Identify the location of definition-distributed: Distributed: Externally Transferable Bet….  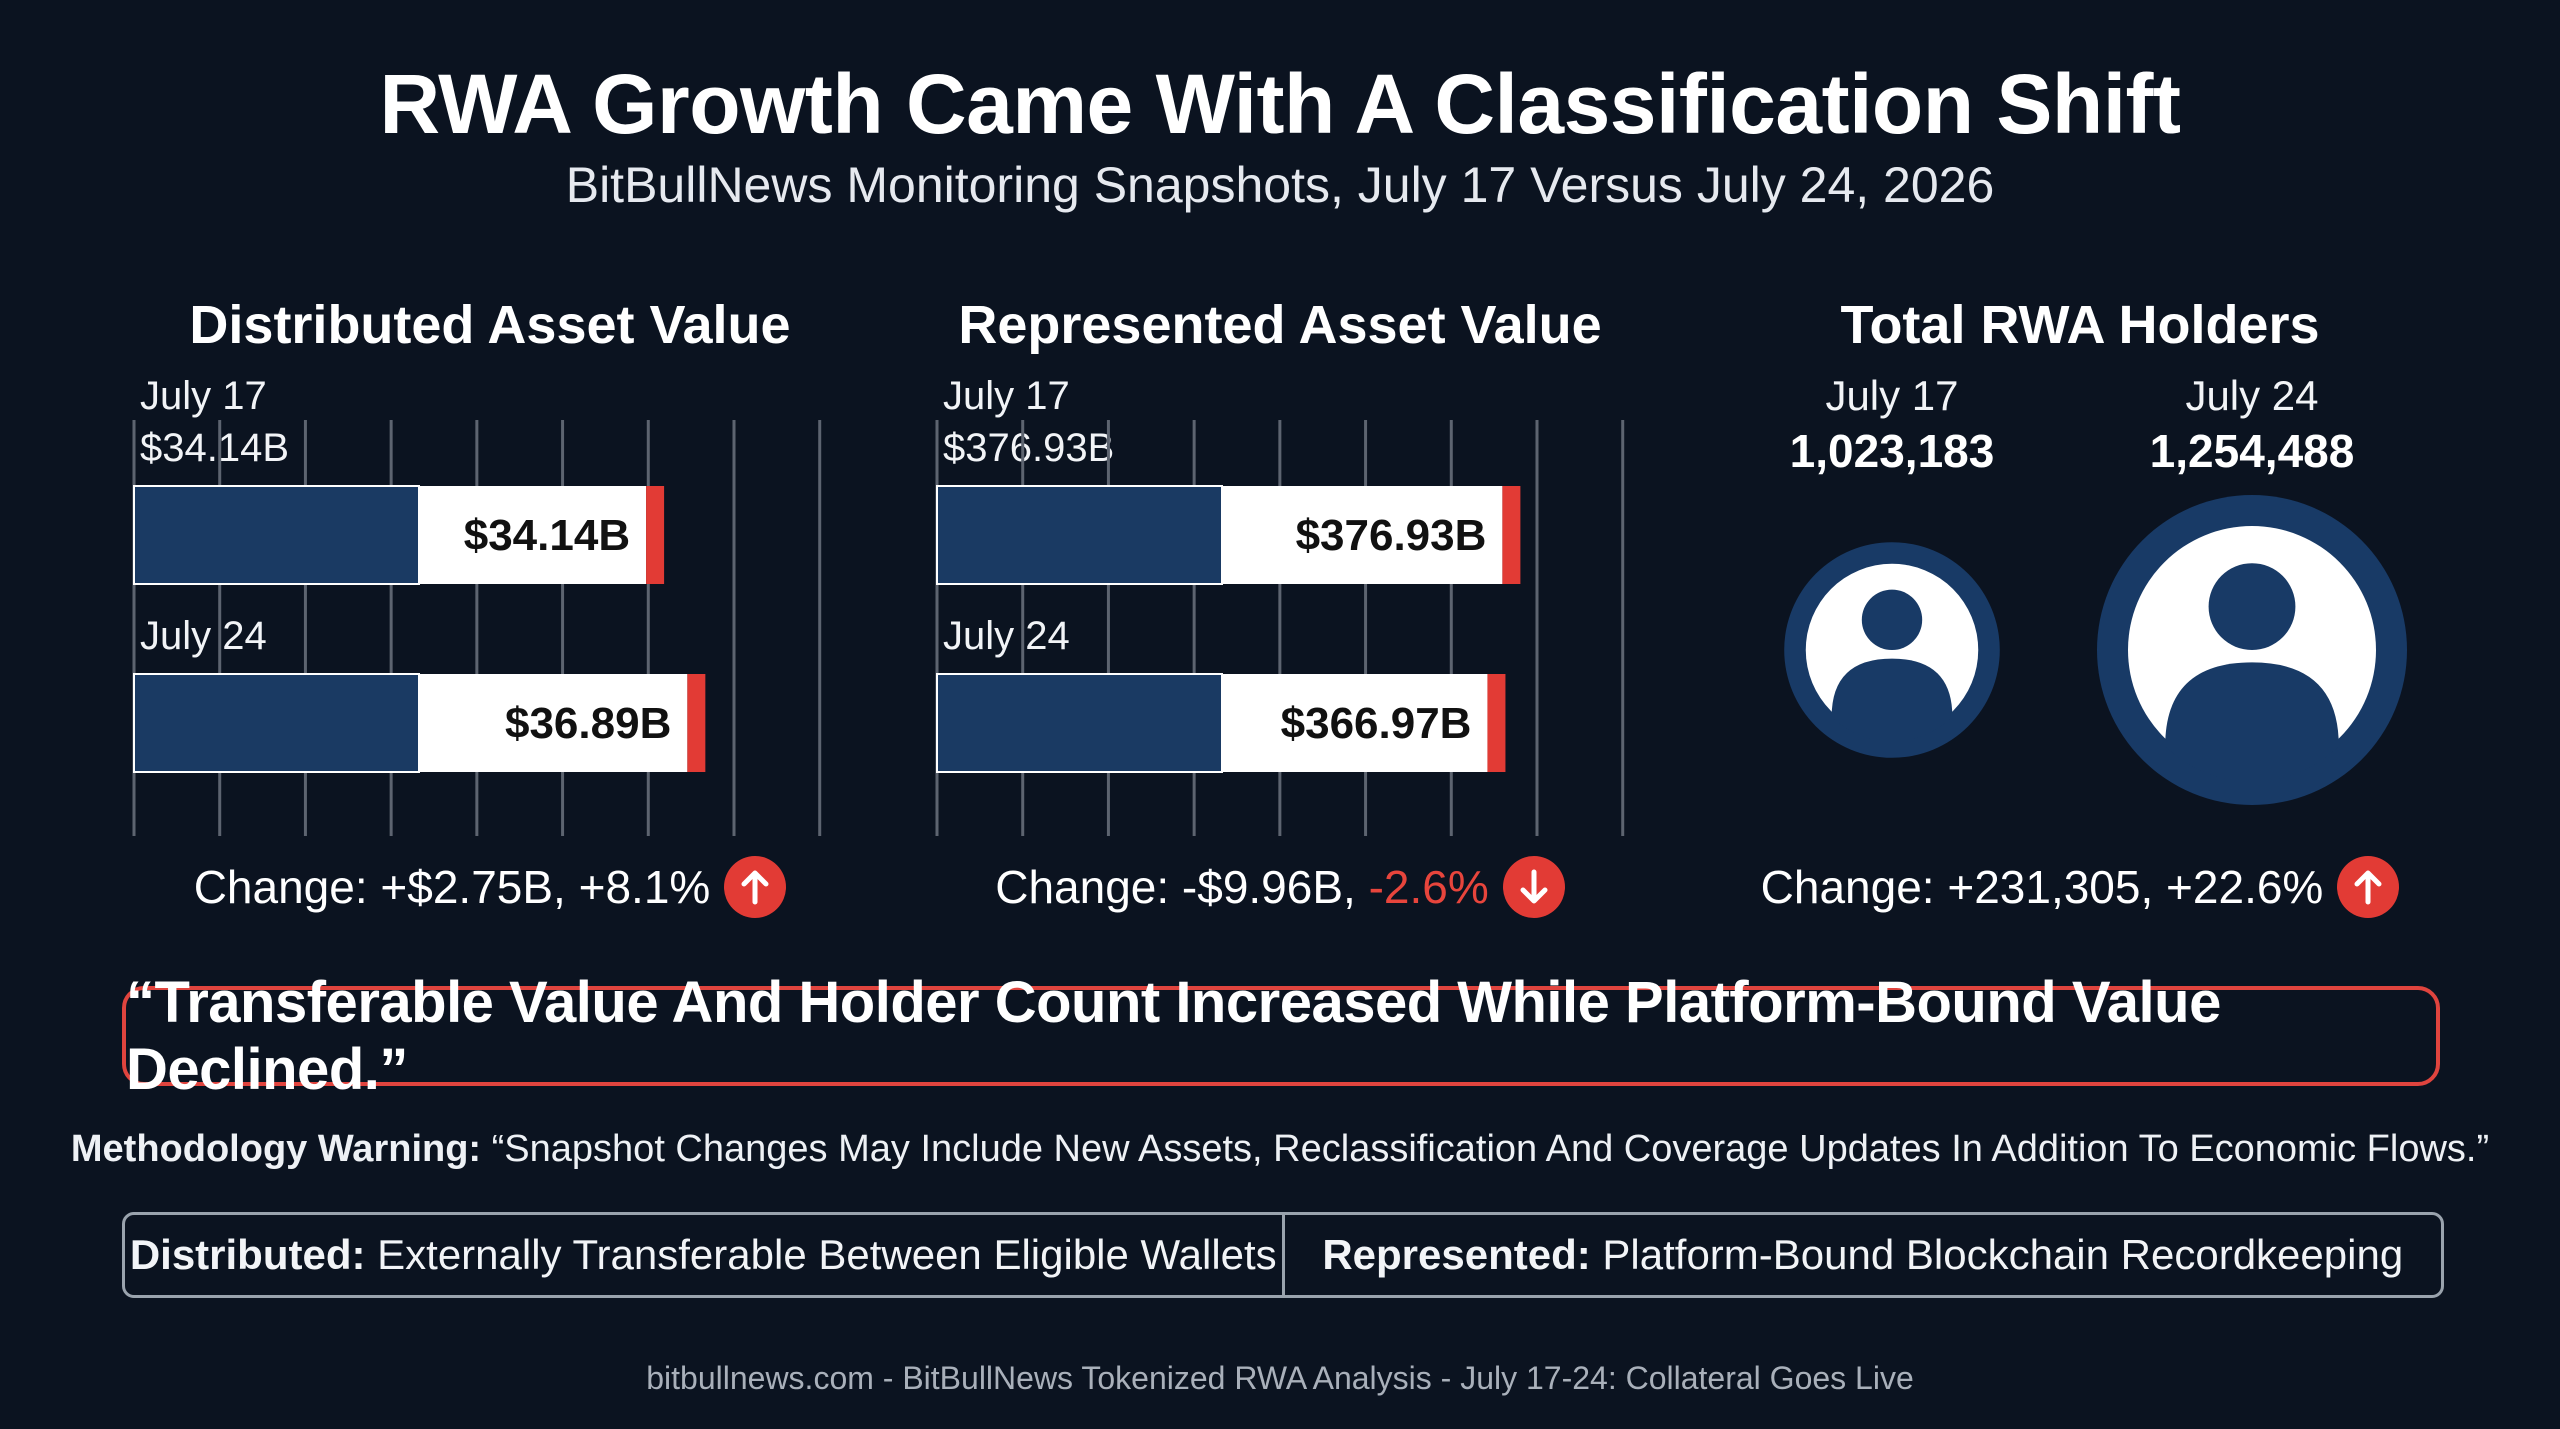
(703, 1255).